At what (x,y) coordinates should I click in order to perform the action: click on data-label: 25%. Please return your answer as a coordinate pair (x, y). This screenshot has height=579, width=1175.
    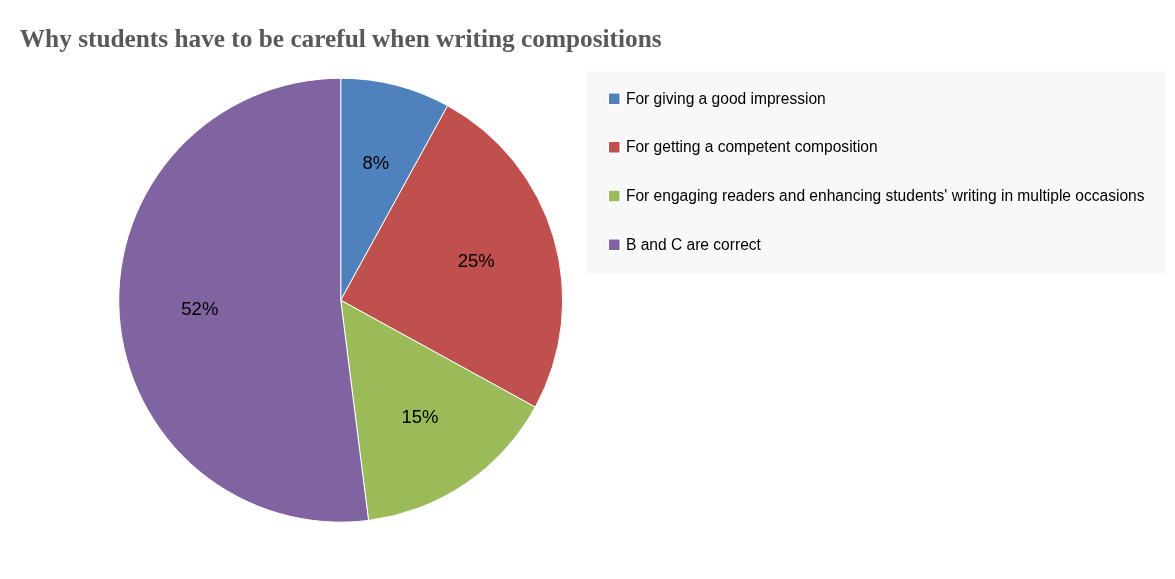
    Looking at the image, I should click on (476, 260).